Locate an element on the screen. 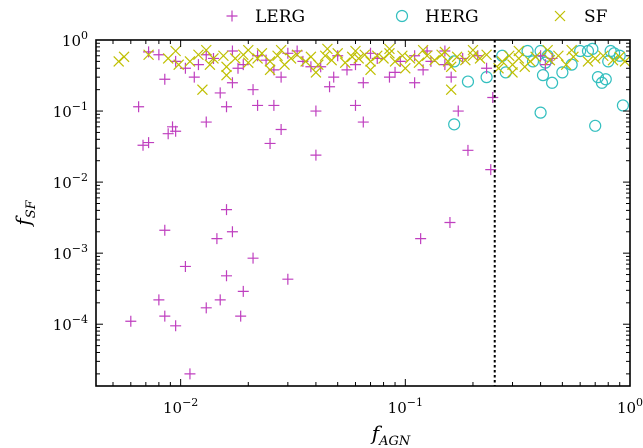  legend-marker-sf is located at coordinates (560, 16).